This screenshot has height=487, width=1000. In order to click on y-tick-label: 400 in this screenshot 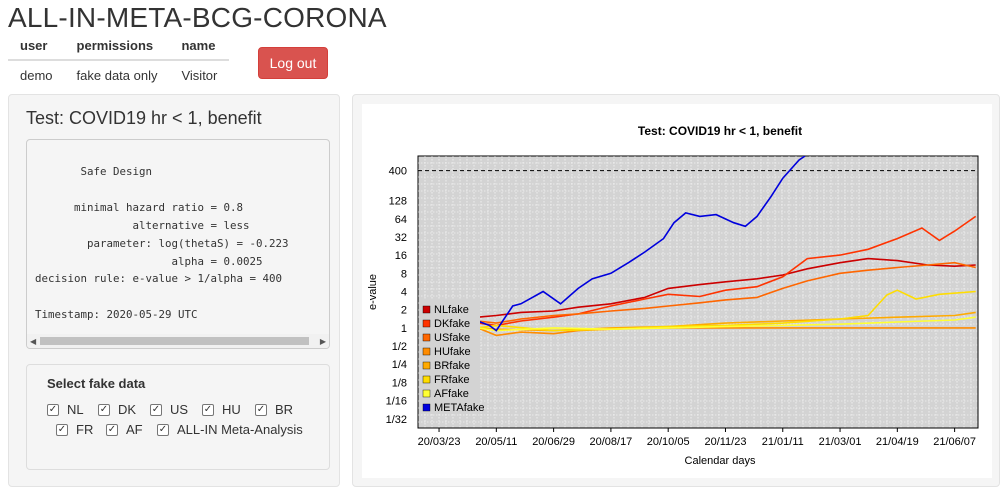, I will do `click(398, 172)`.